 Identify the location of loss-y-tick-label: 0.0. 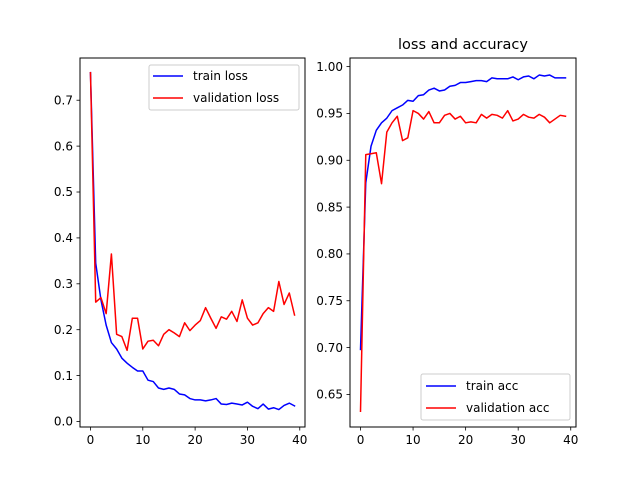
(63, 422).